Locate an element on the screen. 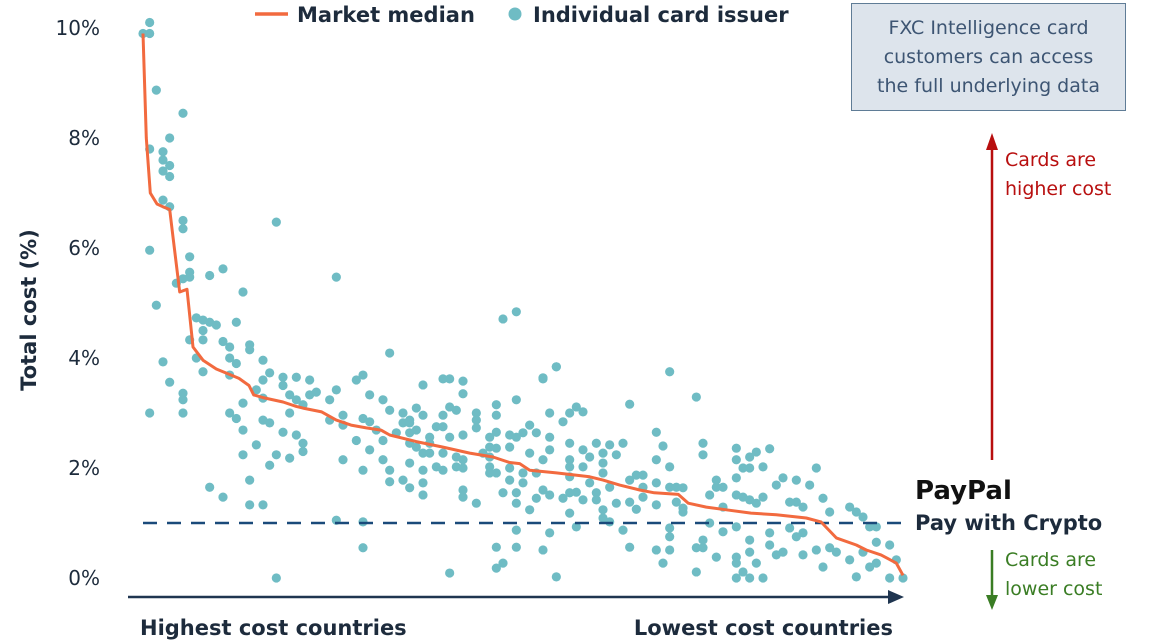 This screenshot has width=1150, height=641. x-axis-arrowhead is located at coordinates (896, 597).